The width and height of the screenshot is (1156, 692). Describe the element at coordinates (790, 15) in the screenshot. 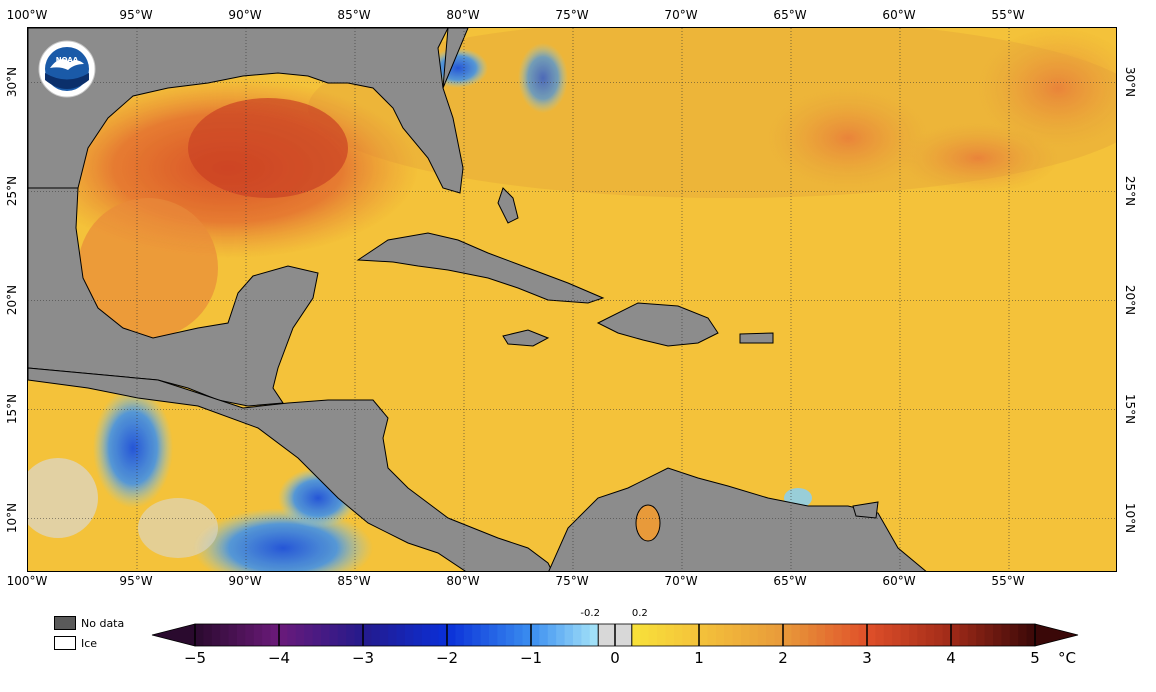

I see `top-lon-label: 65°W` at that location.